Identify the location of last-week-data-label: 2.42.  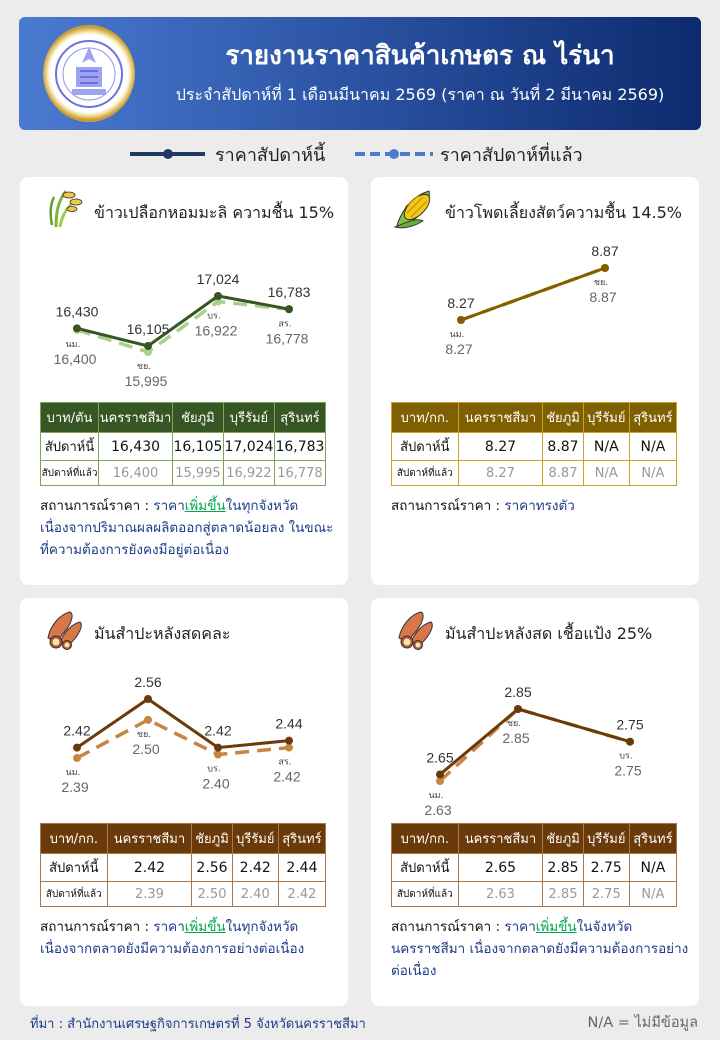
(286, 777).